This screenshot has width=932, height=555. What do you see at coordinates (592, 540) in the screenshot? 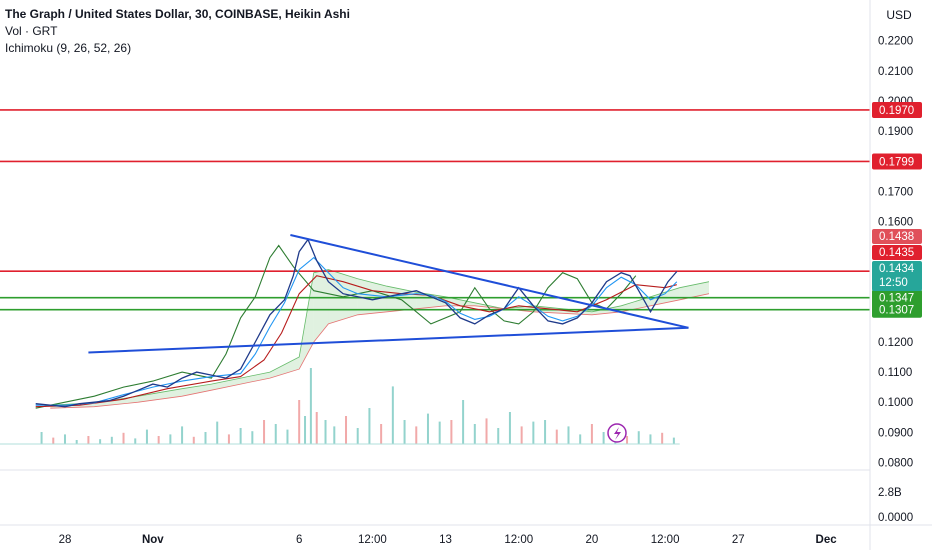
I see `time-tick-label: 20` at bounding box center [592, 540].